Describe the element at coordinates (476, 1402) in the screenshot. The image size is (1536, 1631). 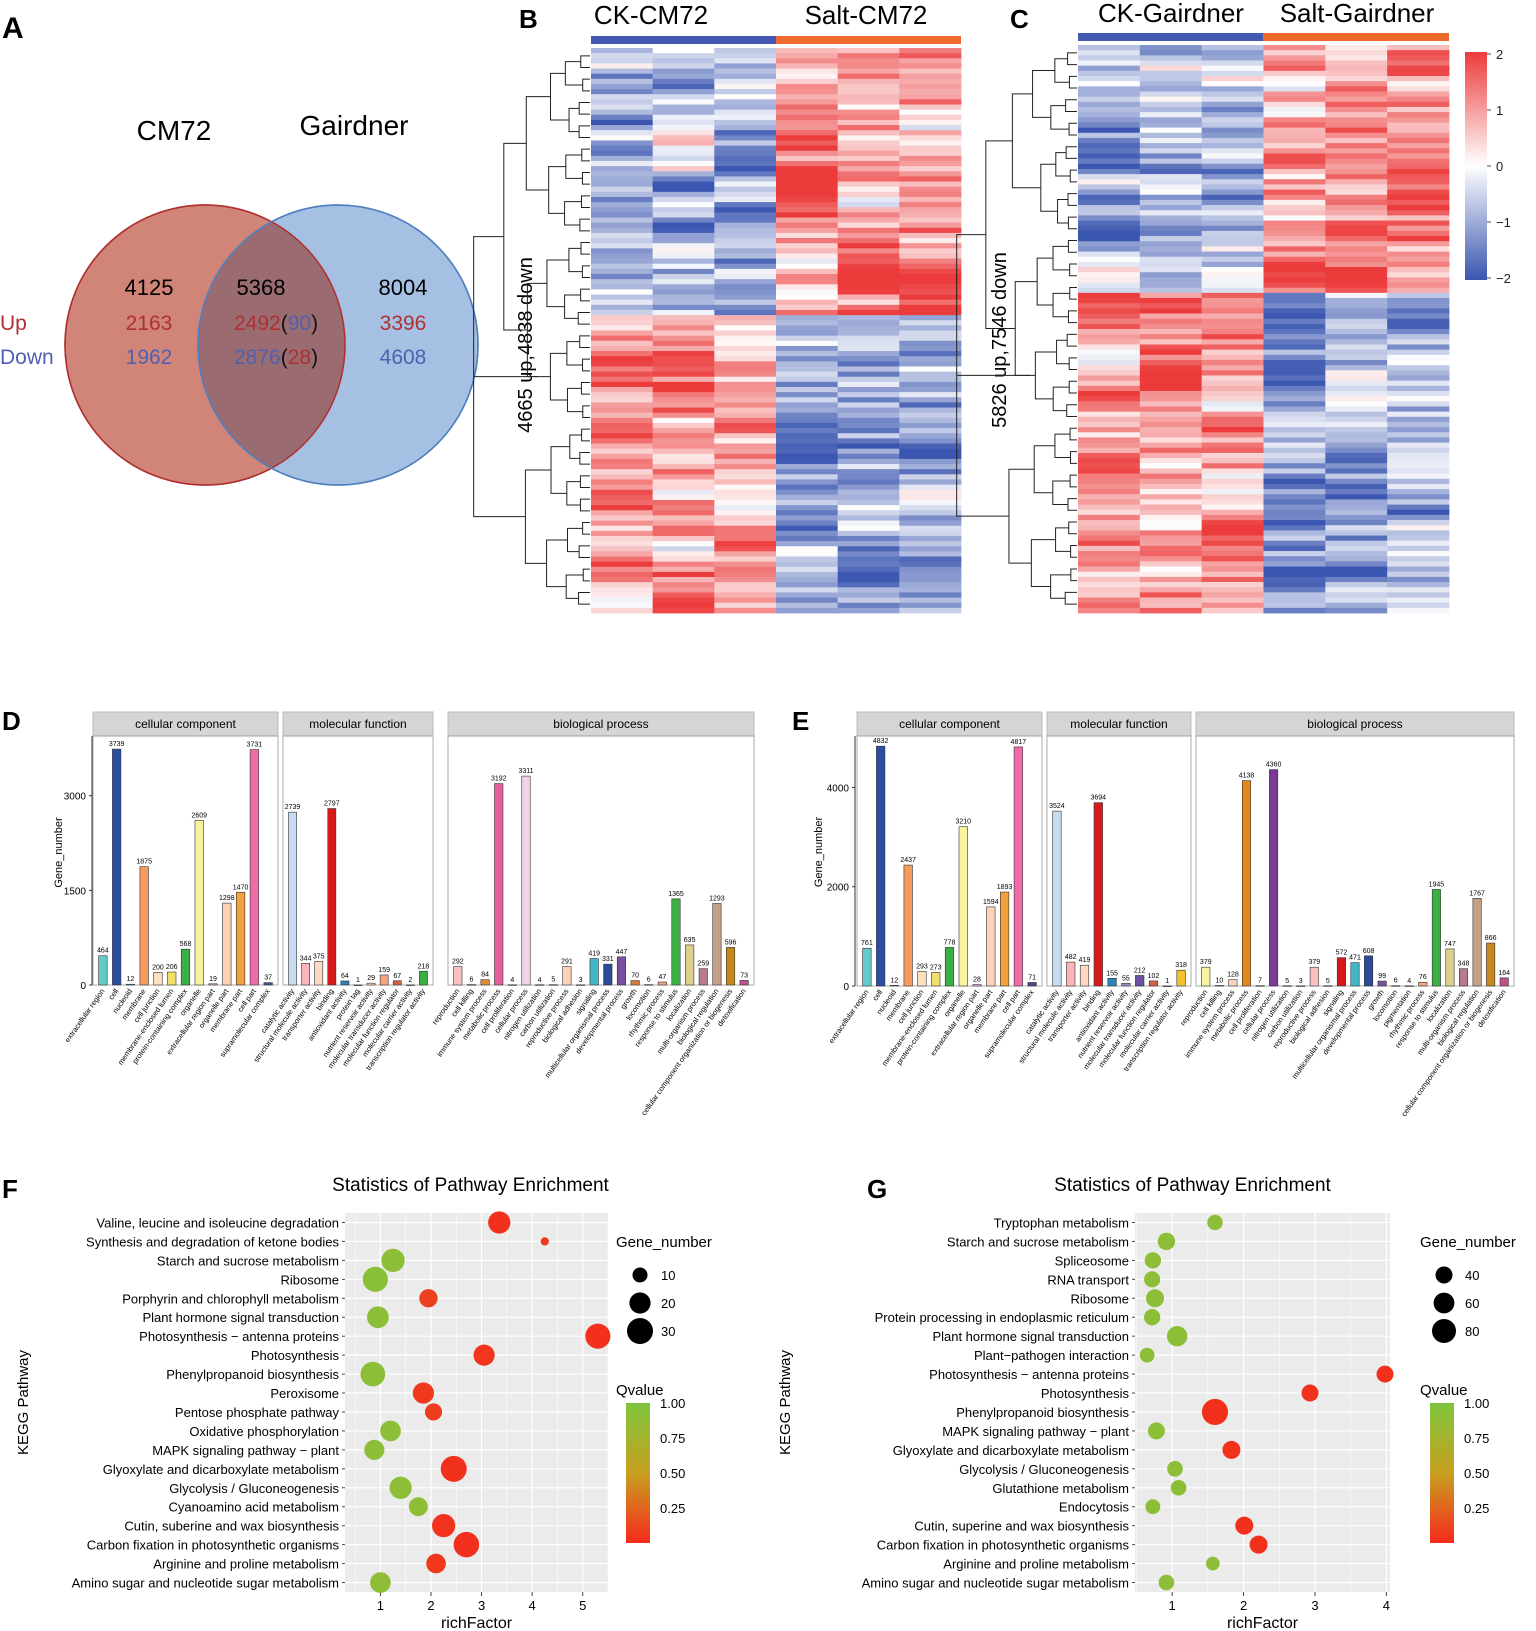
I see `kegg-plot-bg` at that location.